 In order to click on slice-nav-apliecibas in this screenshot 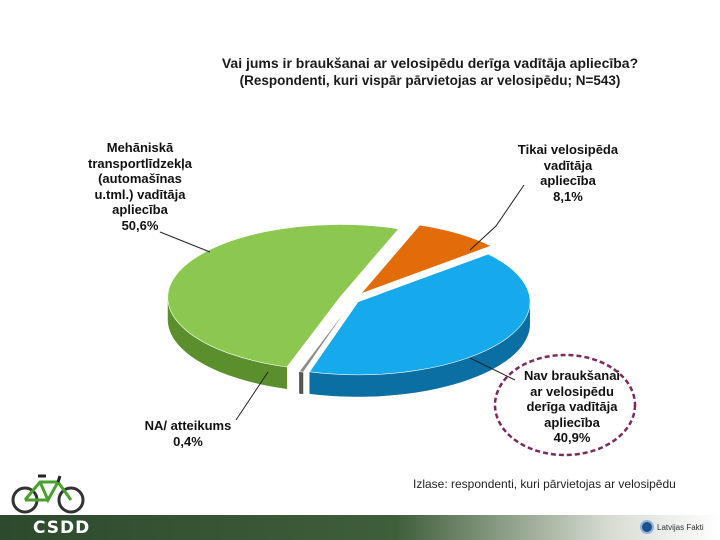, I will do `click(419, 314)`.